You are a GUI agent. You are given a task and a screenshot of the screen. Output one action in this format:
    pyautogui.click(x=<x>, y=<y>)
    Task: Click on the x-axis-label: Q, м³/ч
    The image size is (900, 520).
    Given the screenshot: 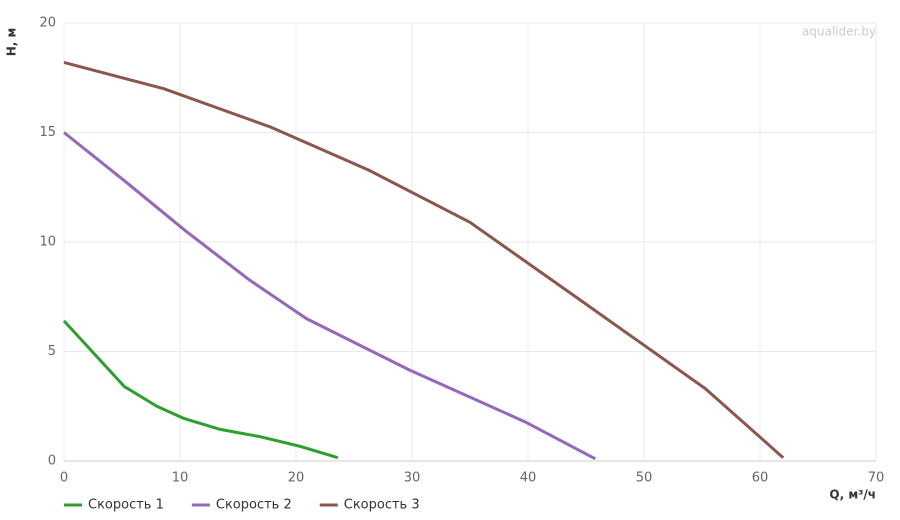 What is the action you would take?
    pyautogui.click(x=852, y=495)
    